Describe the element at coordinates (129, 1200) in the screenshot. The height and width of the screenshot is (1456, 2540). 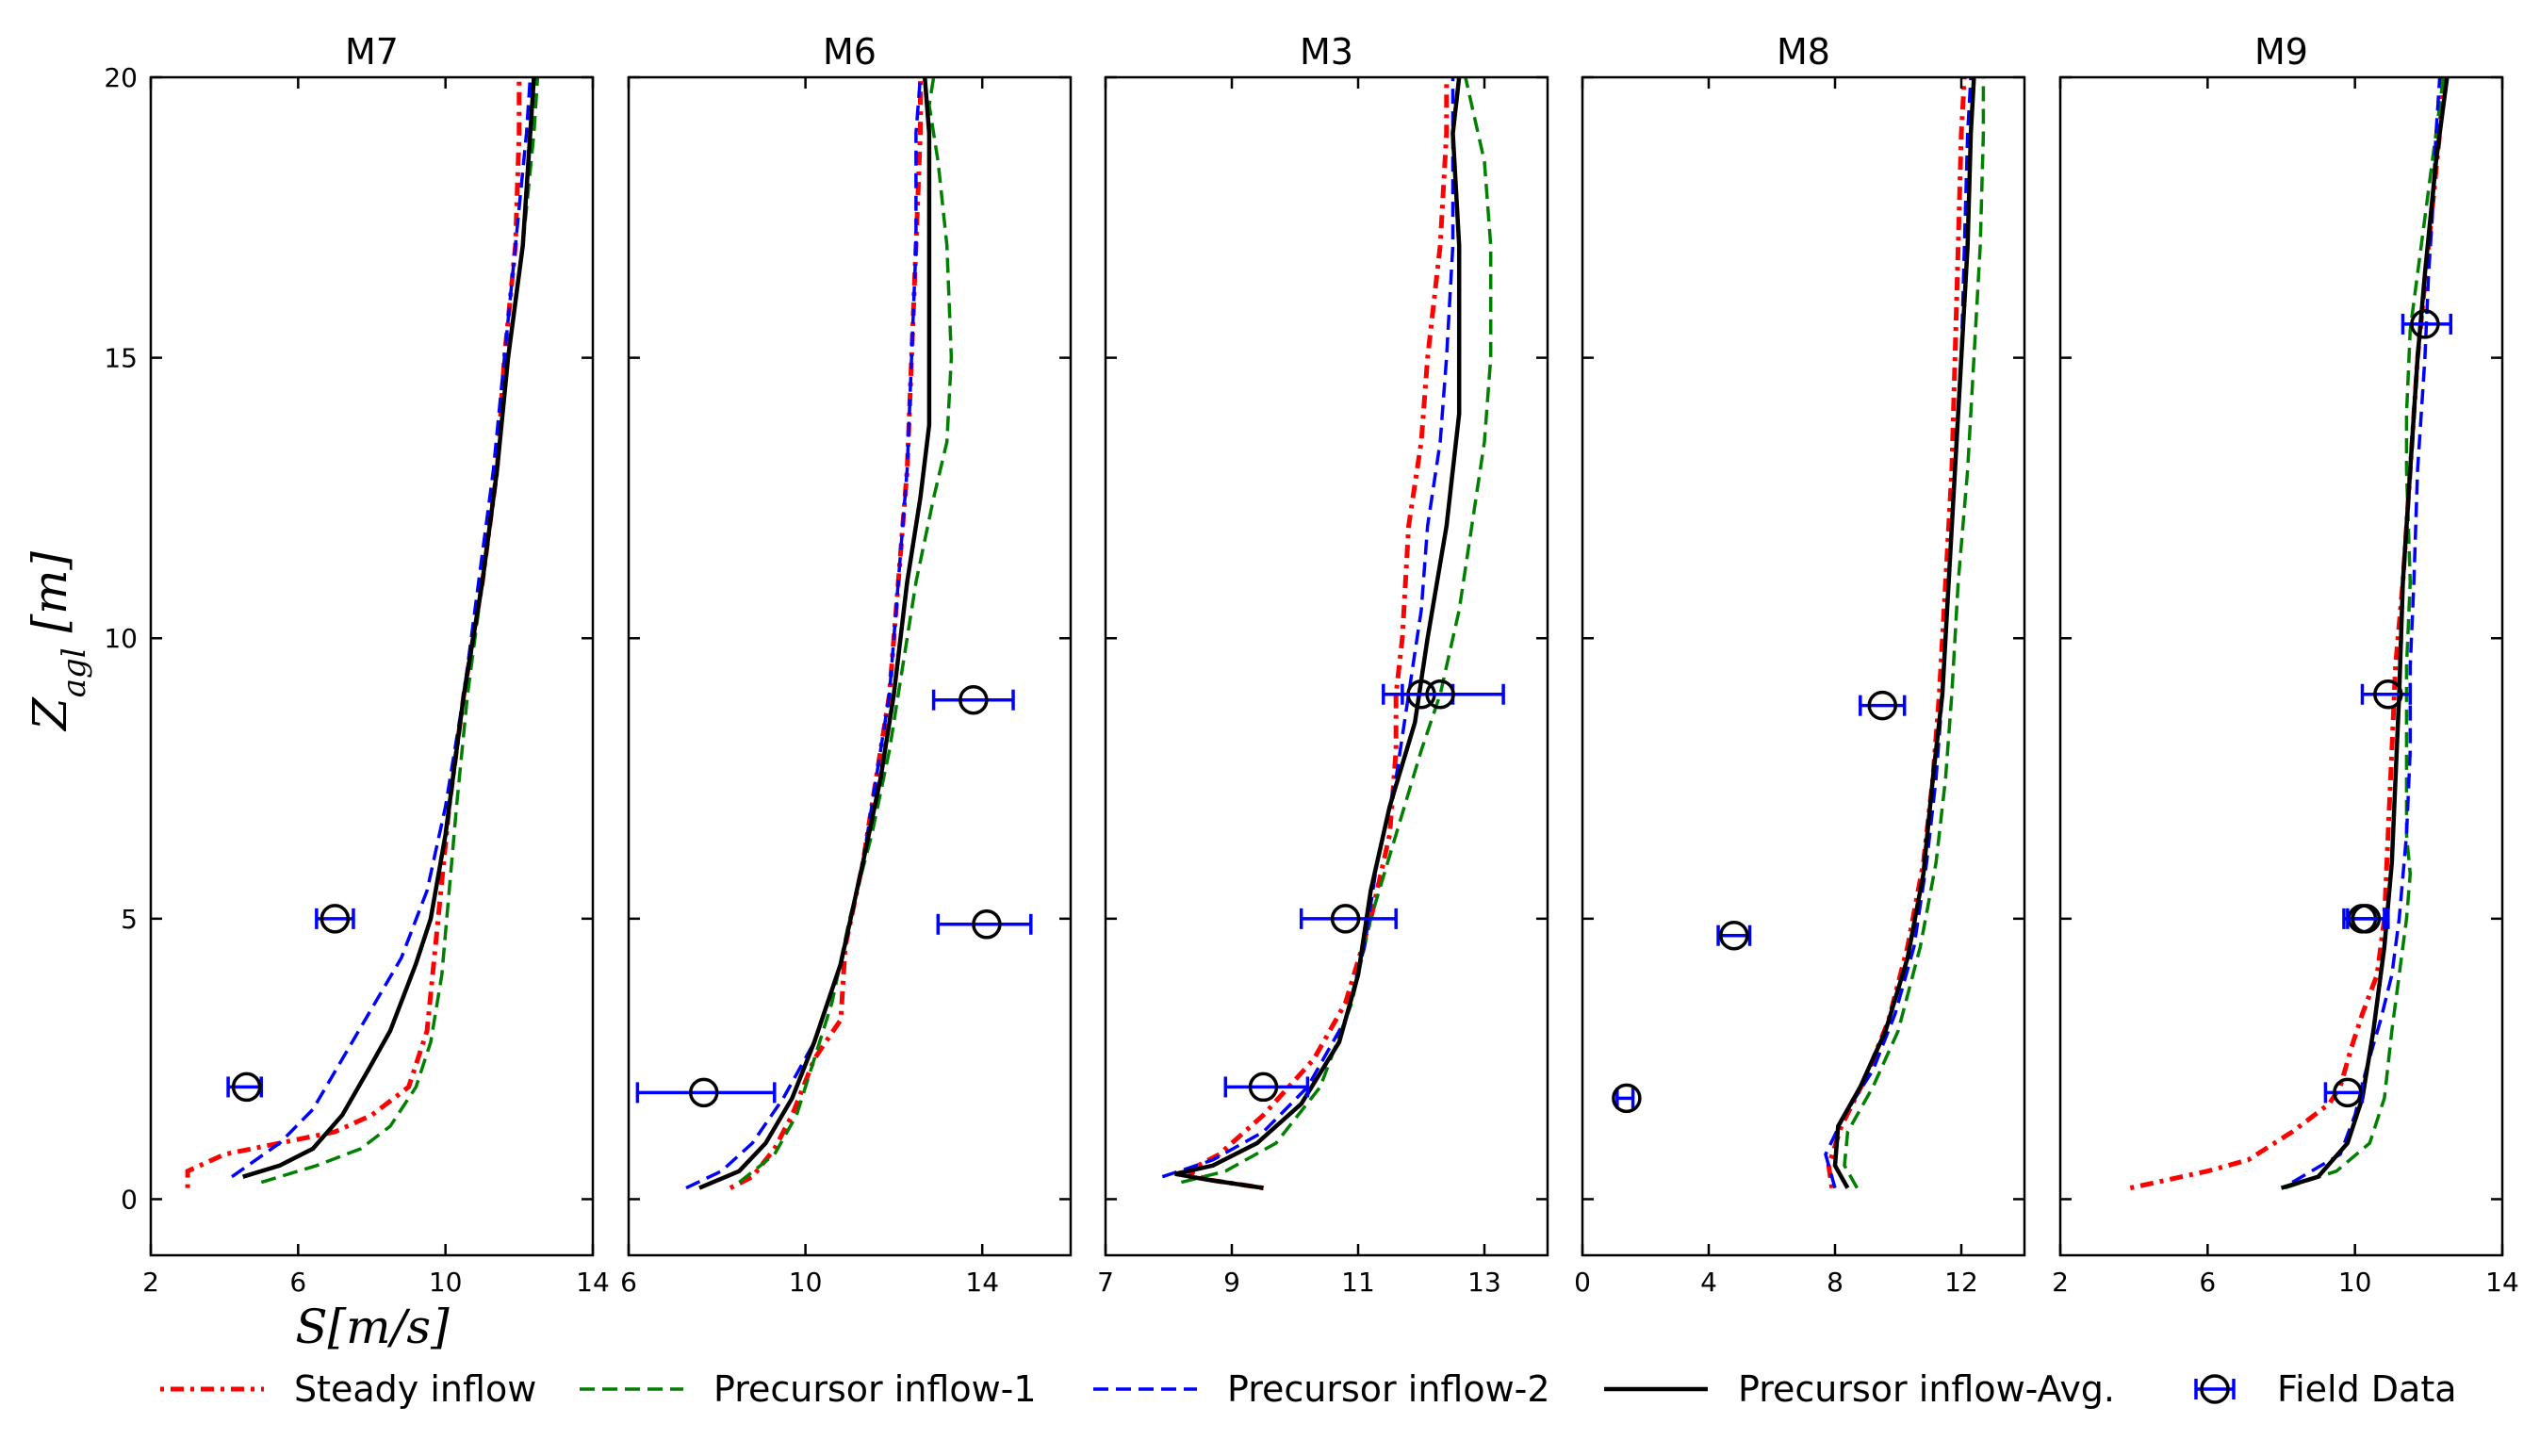
I see `y-tick-label: 0` at that location.